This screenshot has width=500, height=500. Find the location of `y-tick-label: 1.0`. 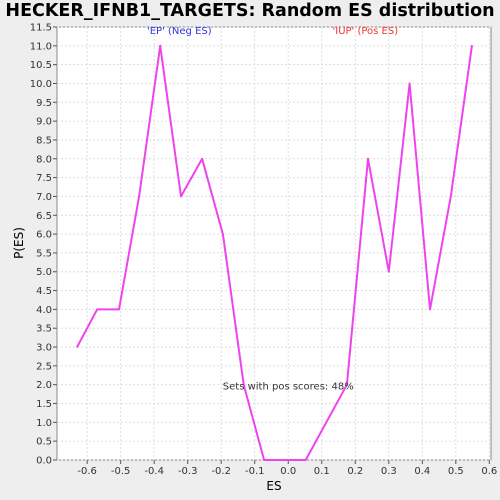

y-tick-label: 1.0 is located at coordinates (44, 423).